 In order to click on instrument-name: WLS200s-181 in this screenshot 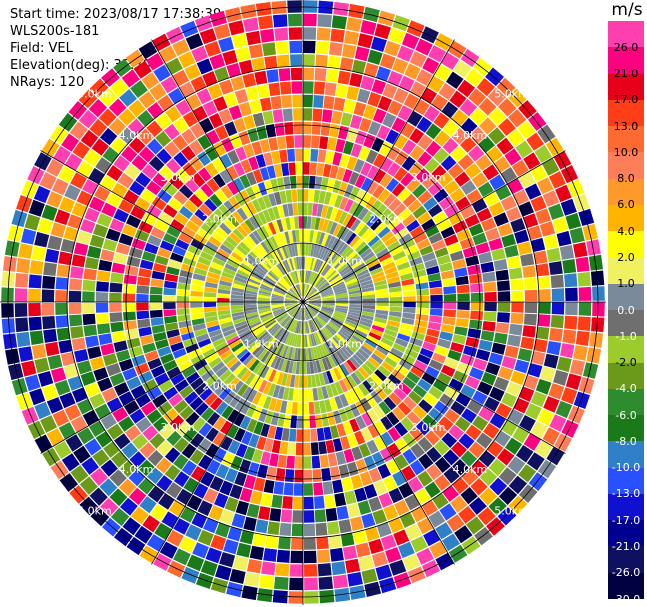, I will do `click(55, 31)`.